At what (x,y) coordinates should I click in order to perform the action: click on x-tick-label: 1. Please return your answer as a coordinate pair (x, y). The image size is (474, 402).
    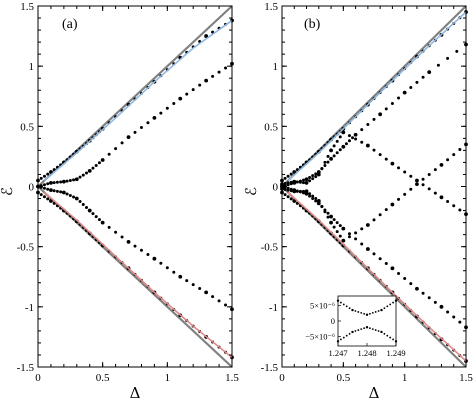
    Looking at the image, I should click on (405, 378).